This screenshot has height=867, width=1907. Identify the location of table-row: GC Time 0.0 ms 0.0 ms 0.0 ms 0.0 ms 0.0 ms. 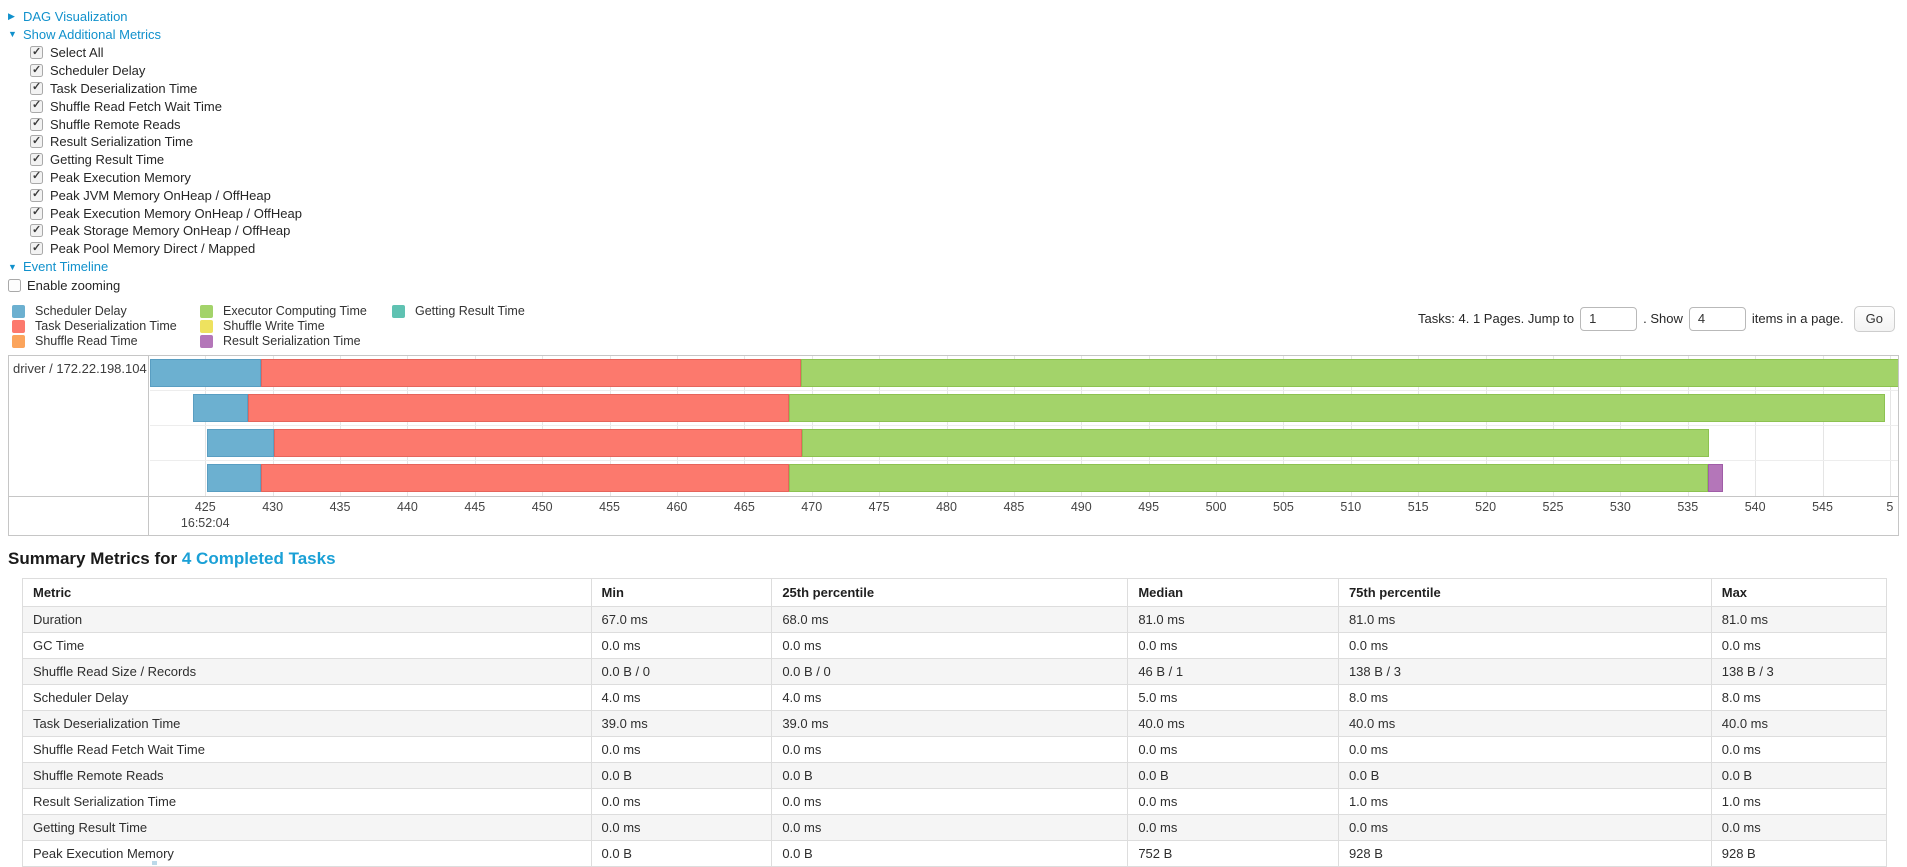
(955, 645).